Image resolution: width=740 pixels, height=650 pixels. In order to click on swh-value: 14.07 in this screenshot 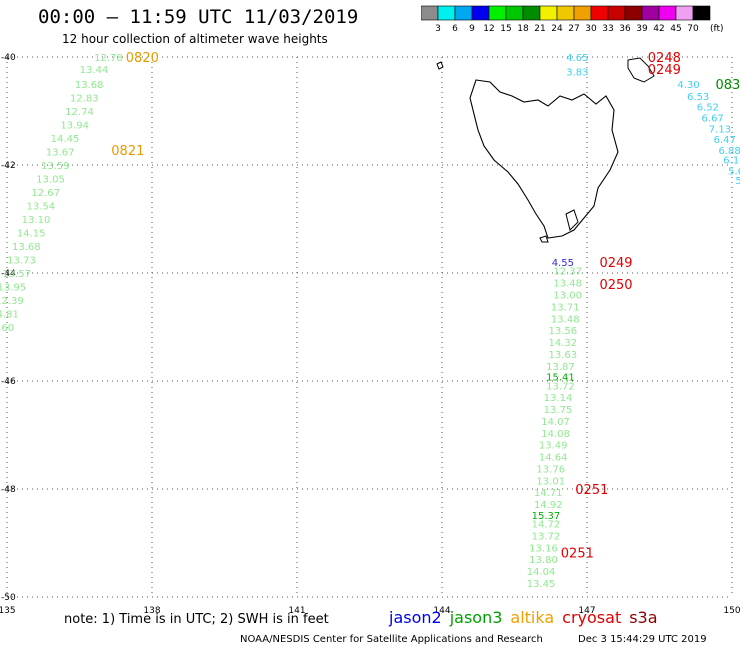, I will do `click(555, 422)`.